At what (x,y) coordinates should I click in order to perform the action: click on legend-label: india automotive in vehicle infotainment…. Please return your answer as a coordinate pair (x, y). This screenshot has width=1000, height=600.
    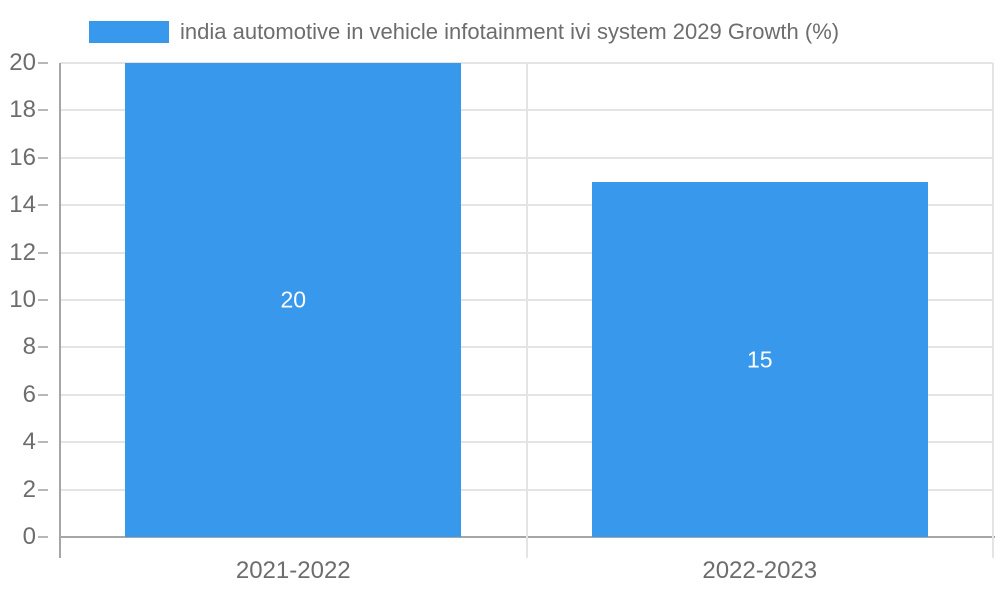
    Looking at the image, I should click on (510, 31).